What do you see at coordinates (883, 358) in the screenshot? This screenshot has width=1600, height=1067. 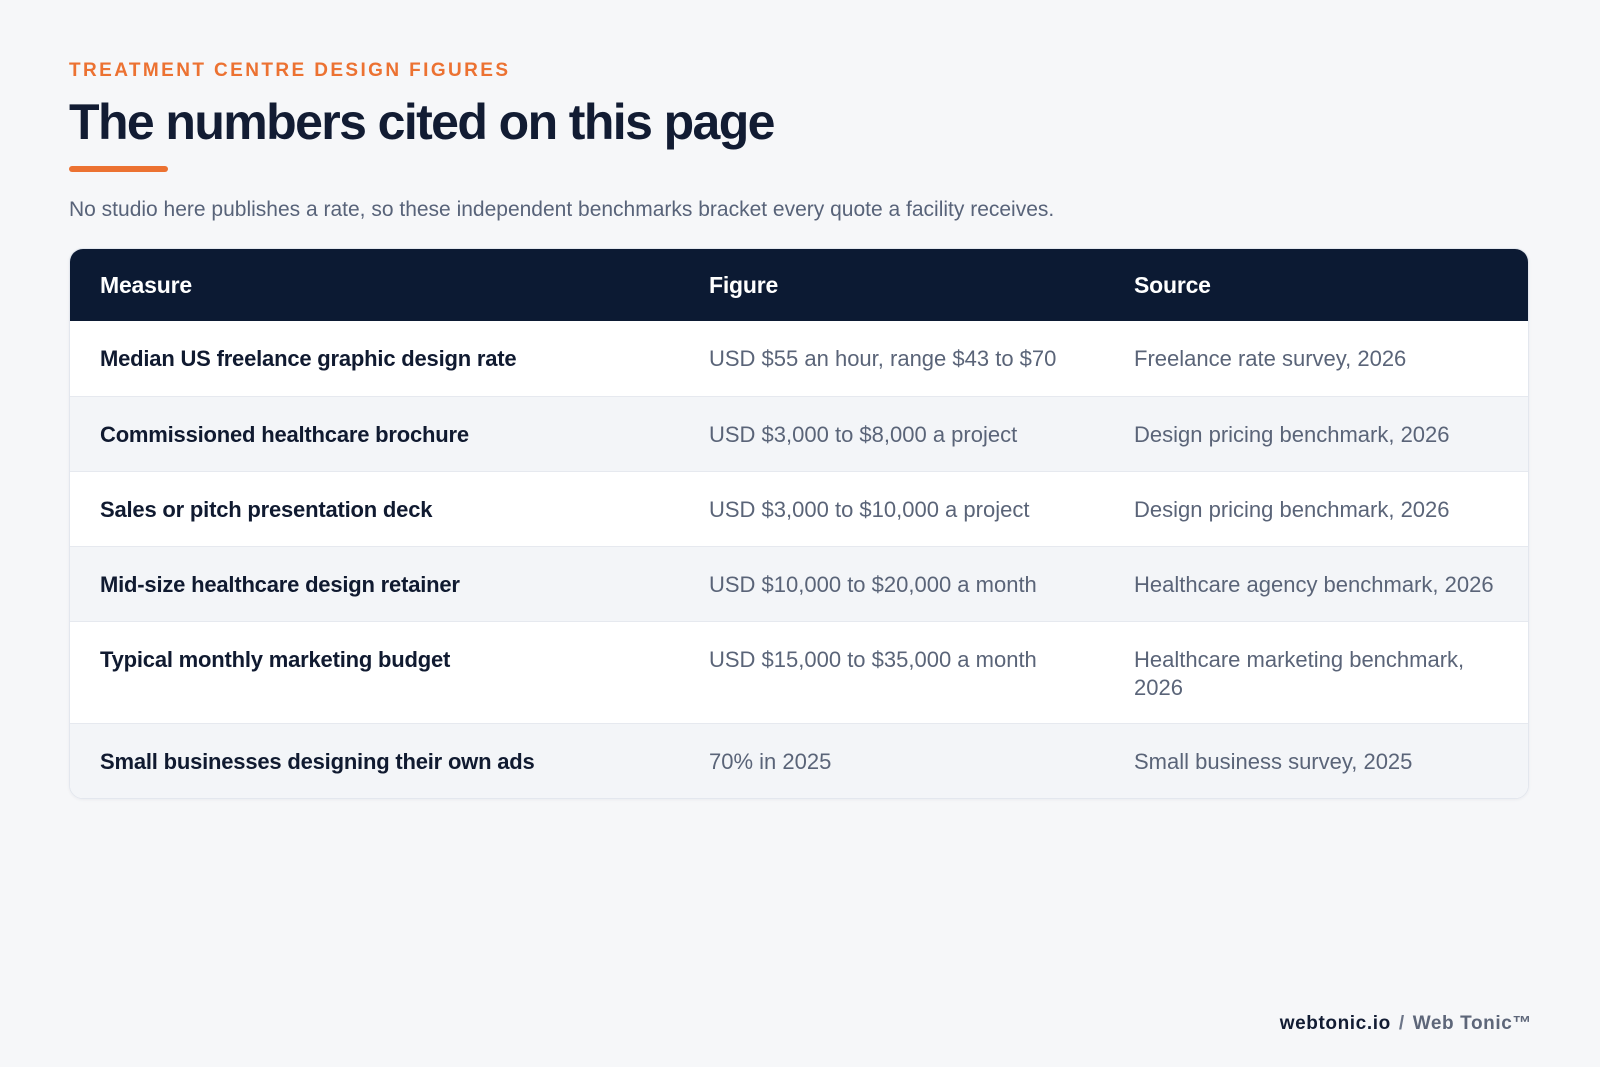 I see `figure-cell: USD $55 an hour, range $43 to $70` at bounding box center [883, 358].